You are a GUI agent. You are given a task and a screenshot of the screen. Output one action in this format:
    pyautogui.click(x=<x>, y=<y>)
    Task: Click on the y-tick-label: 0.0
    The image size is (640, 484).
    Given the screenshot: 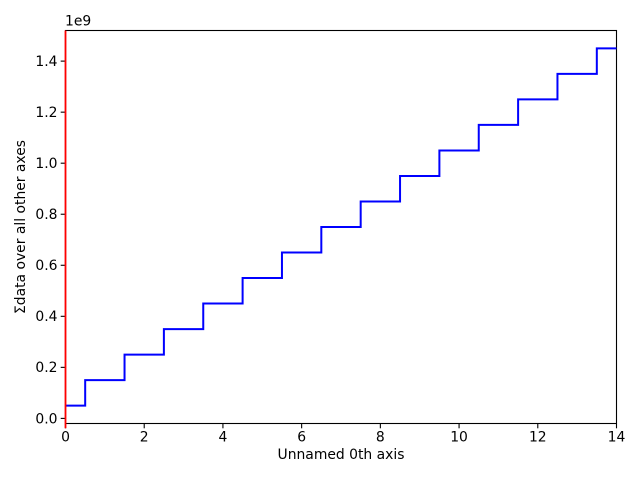 What is the action you would take?
    pyautogui.click(x=46, y=419)
    